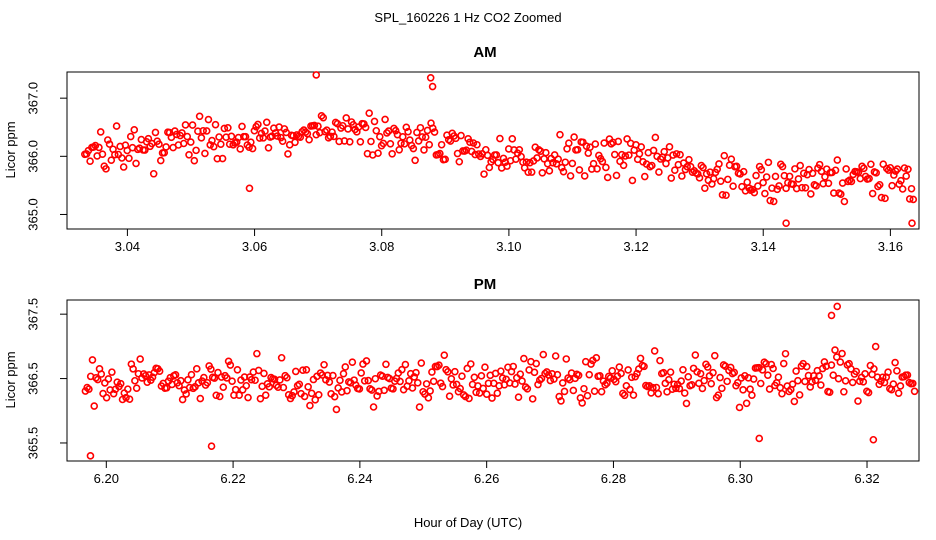  I want to click on pm-y-tick-label: 365.5, so click(32, 443).